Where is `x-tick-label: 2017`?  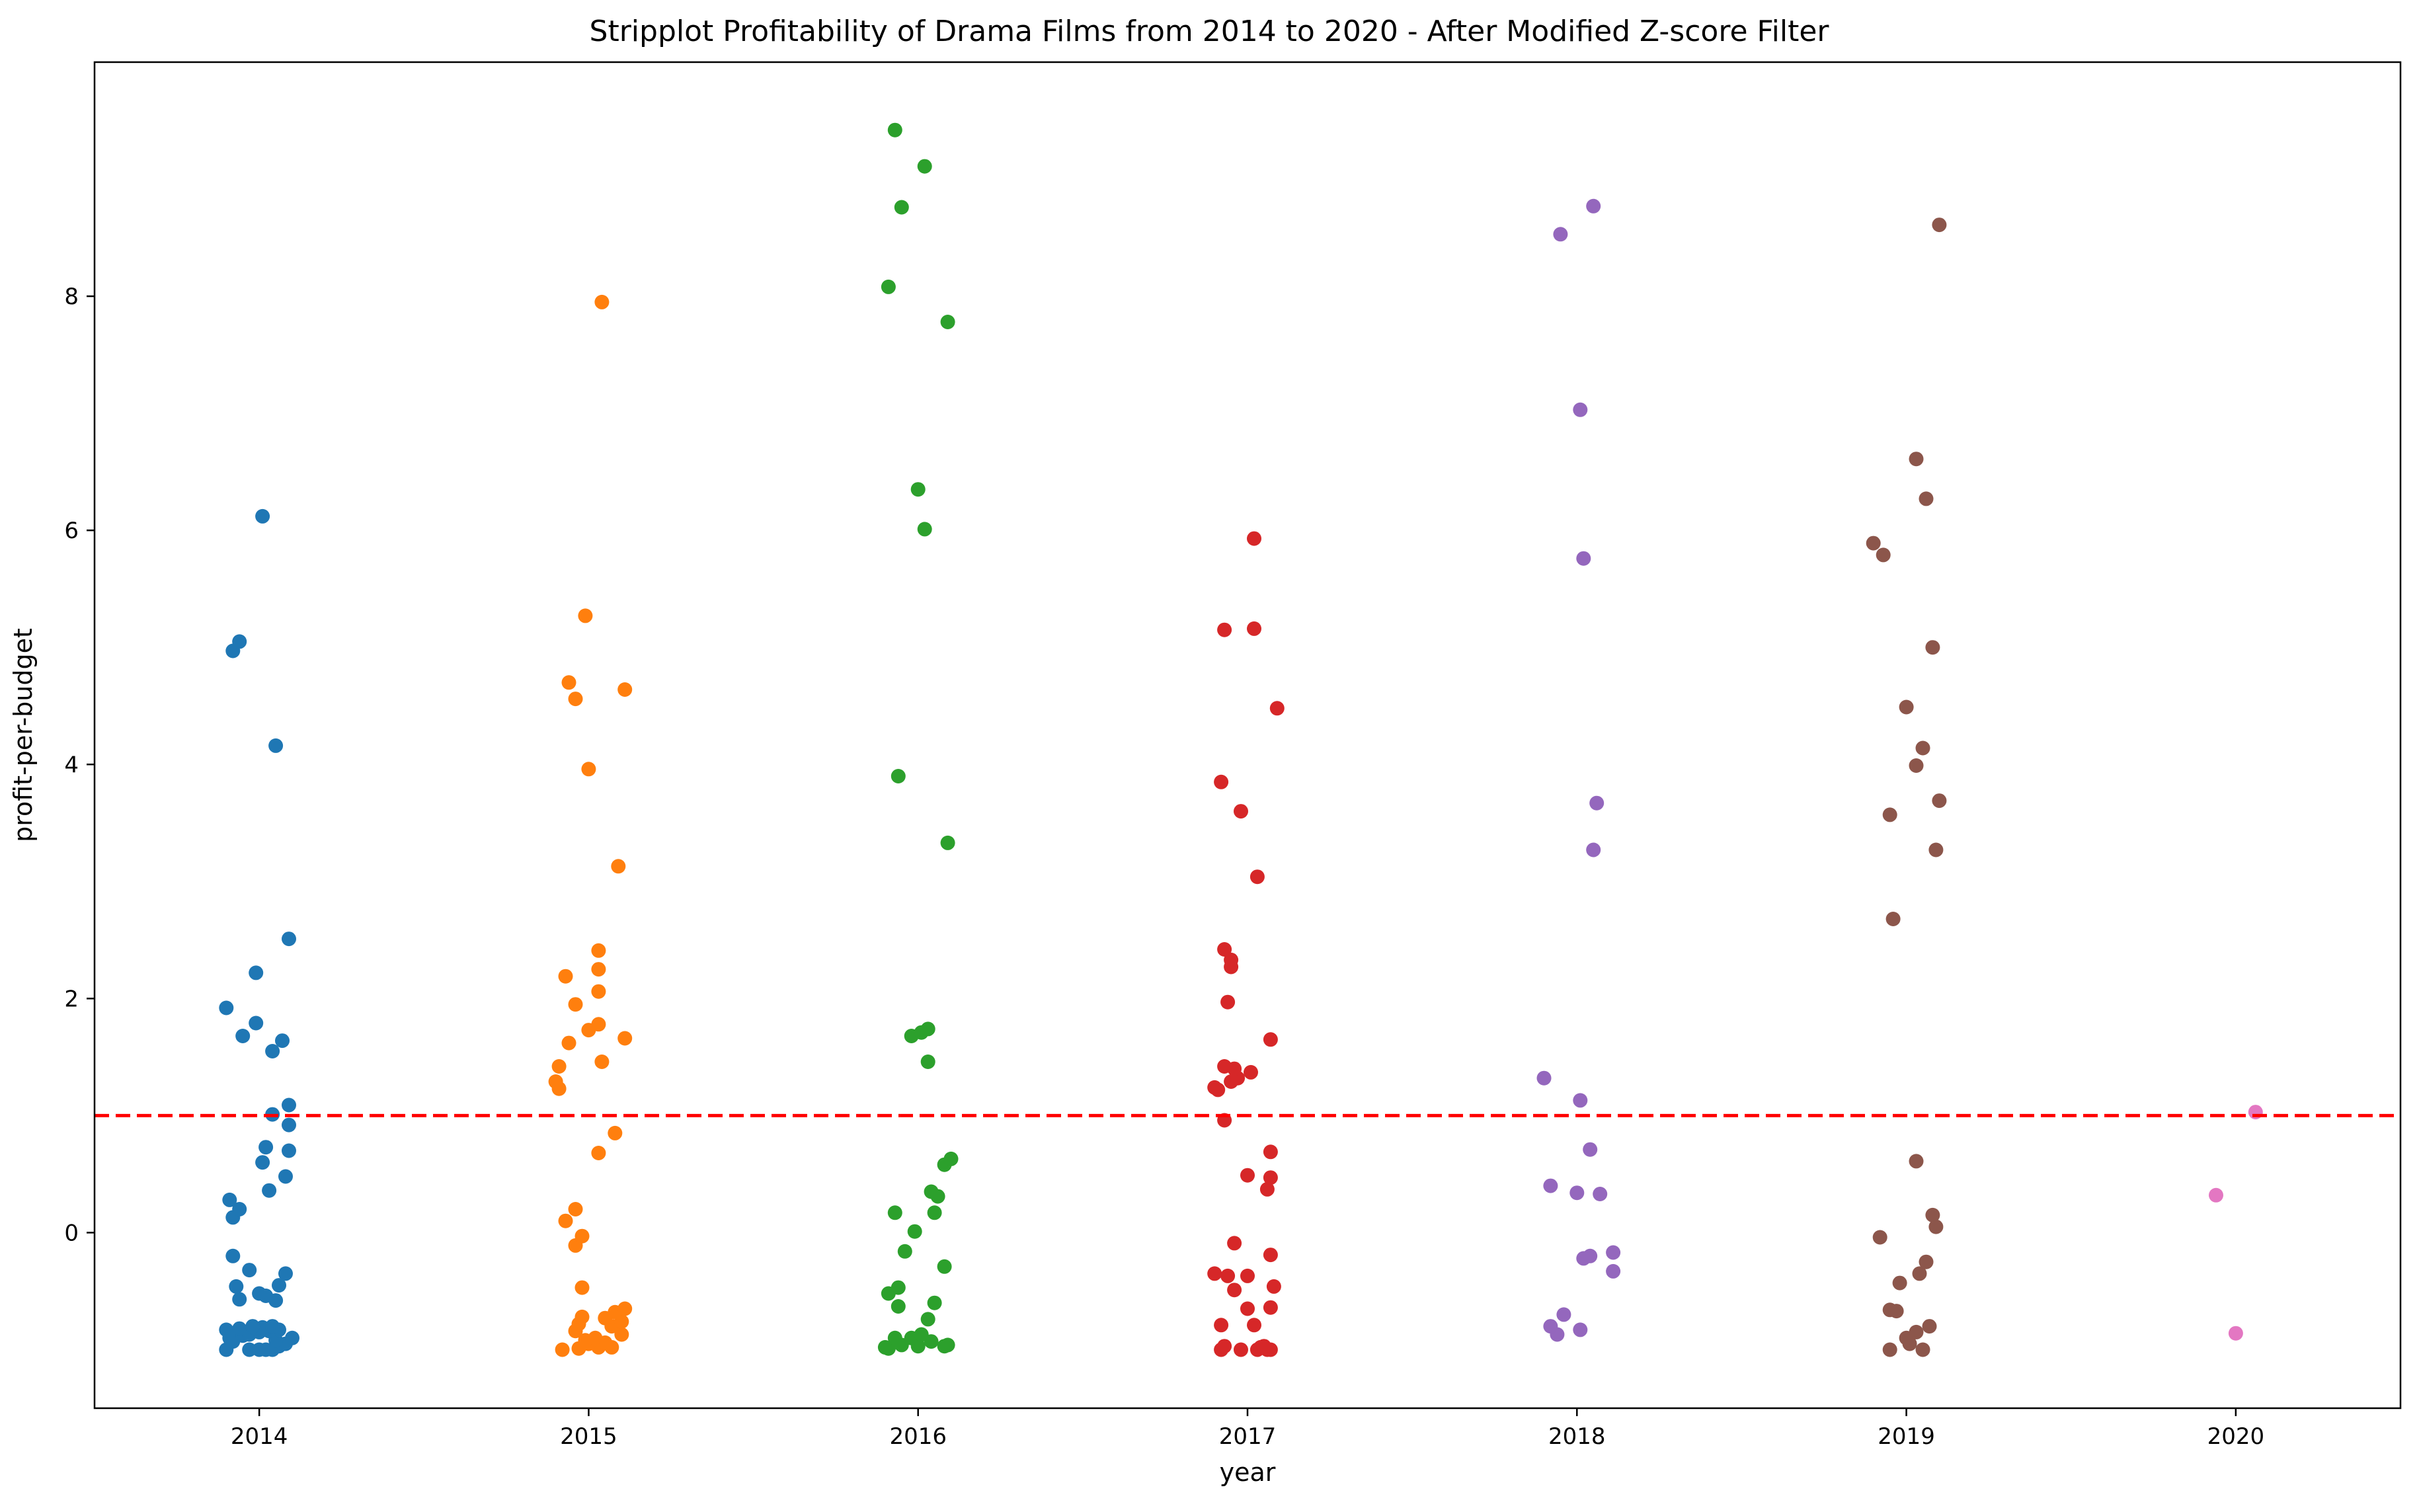
x-tick-label: 2017 is located at coordinates (1248, 1436).